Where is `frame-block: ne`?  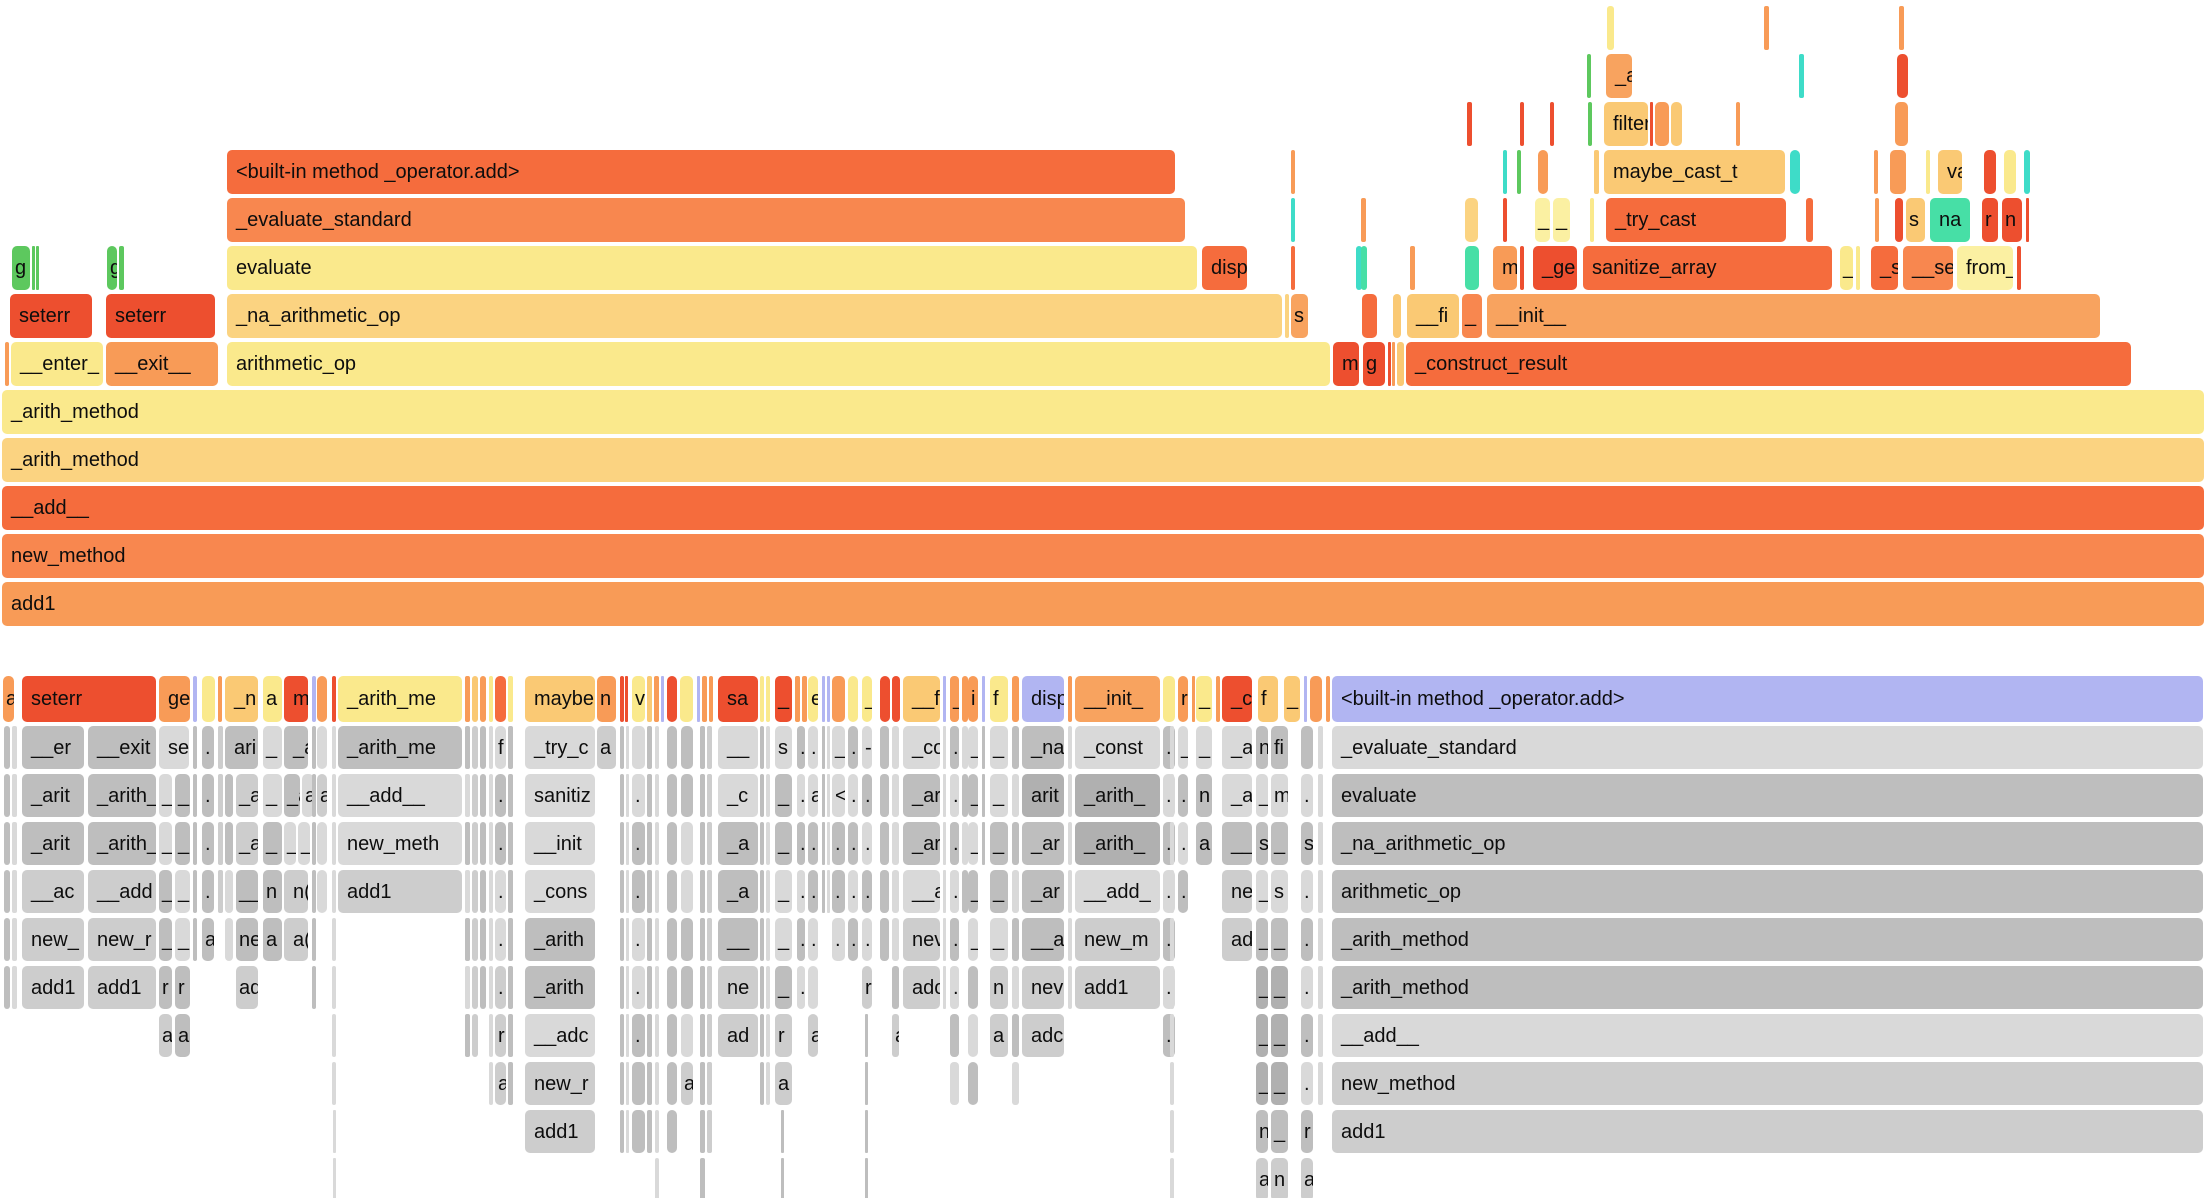
frame-block: ne is located at coordinates (738, 987).